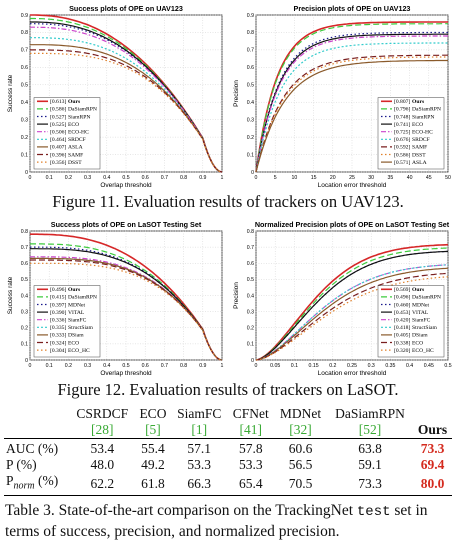 This screenshot has height=550, width=456. Describe the element at coordinates (402, 163) in the screenshot. I see `legend-score: [0.571]` at that location.